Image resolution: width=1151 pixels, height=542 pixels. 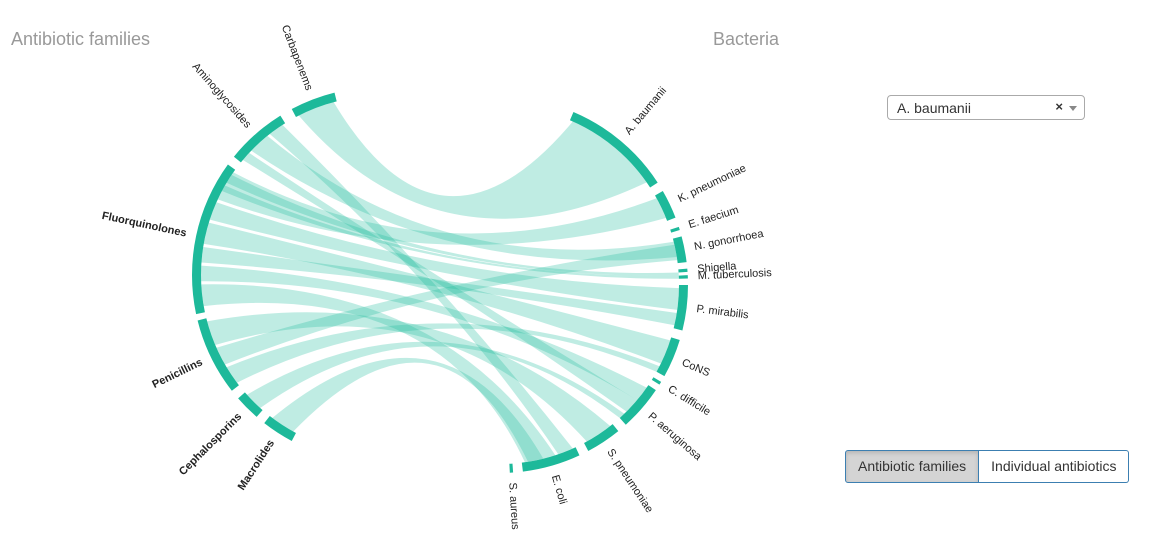 What do you see at coordinates (712, 183) in the screenshot?
I see `bacteria-label: K. pneumoniae` at bounding box center [712, 183].